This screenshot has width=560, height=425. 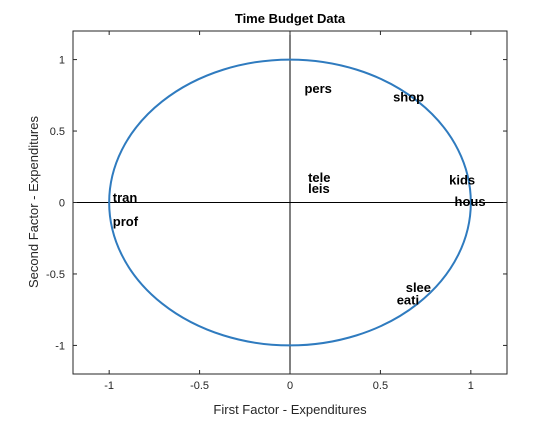 I want to click on point-label-tran: tran, so click(x=125, y=197).